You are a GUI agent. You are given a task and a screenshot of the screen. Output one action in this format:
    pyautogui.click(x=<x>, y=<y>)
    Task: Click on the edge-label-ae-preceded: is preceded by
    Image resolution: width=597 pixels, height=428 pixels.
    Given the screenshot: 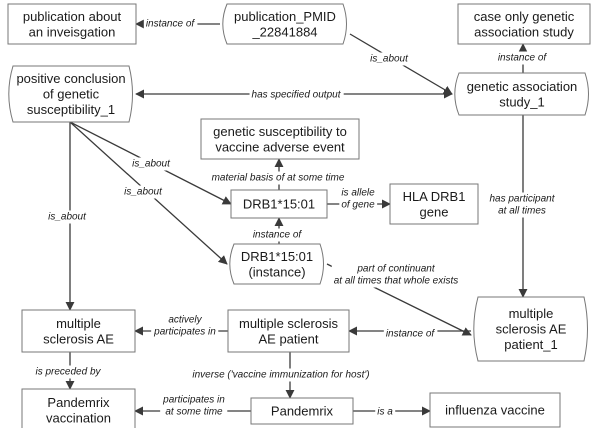 What is the action you would take?
    pyautogui.click(x=68, y=372)
    